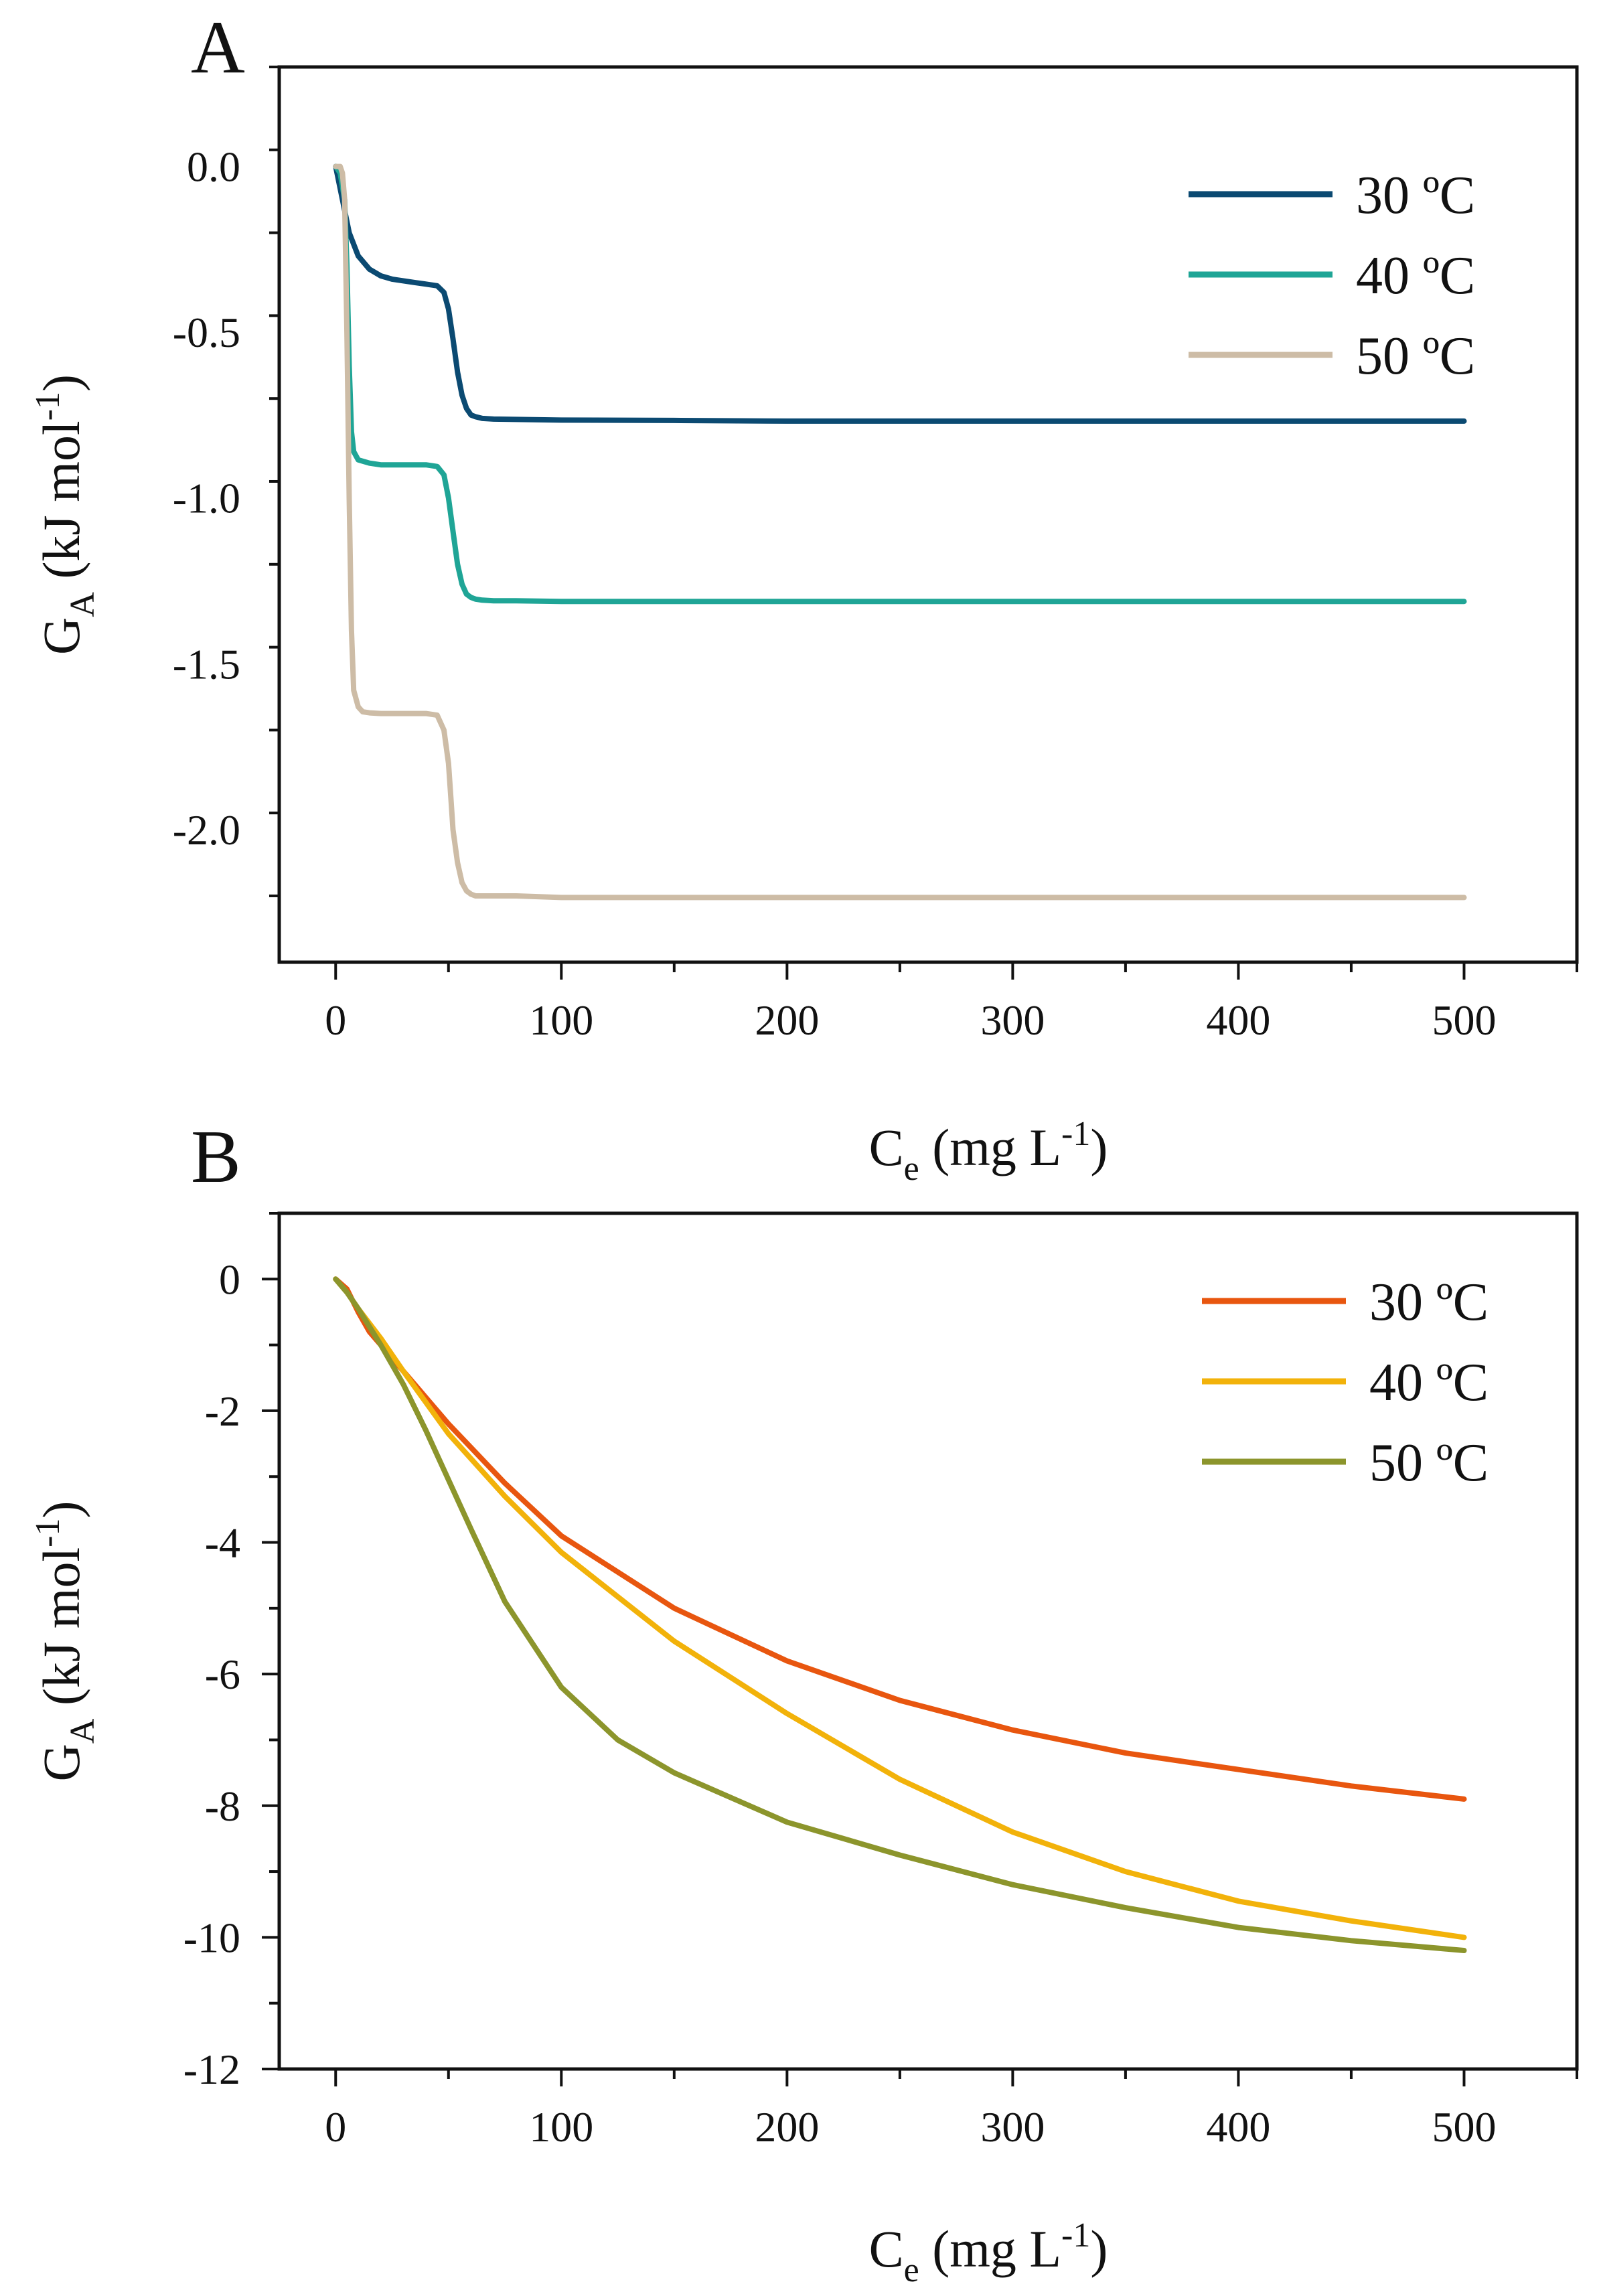  Describe the element at coordinates (212, 1937) in the screenshot. I see `y-tick-label: -10` at that location.